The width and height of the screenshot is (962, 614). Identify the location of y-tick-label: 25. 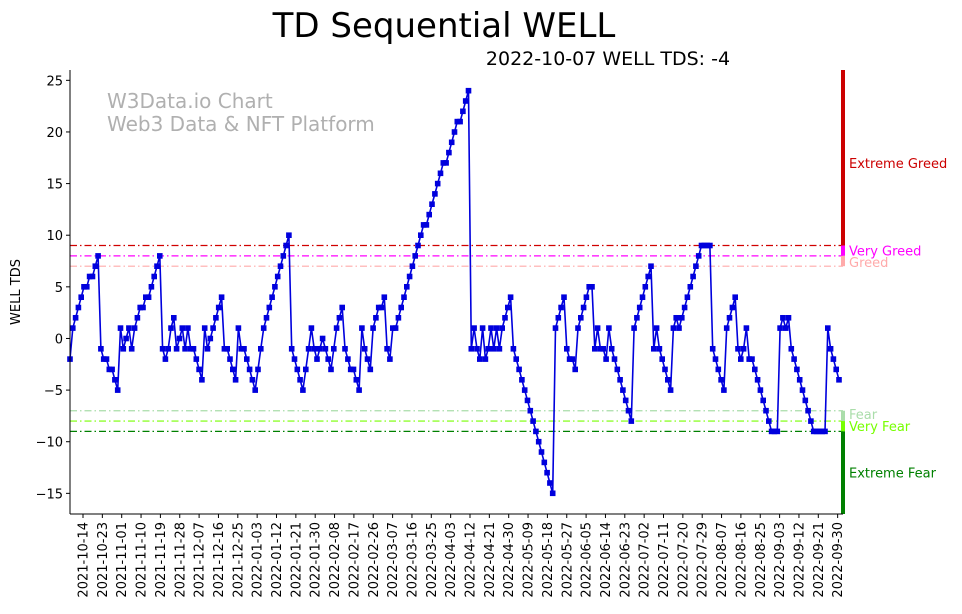
(54, 81).